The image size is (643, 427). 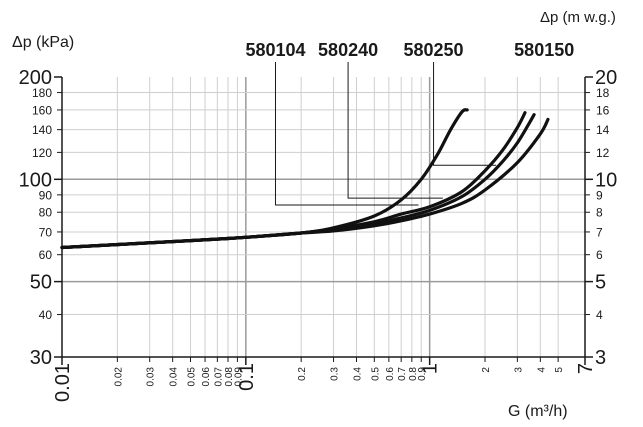 I want to click on x-tick-label-minor: 2, so click(x=486, y=370).